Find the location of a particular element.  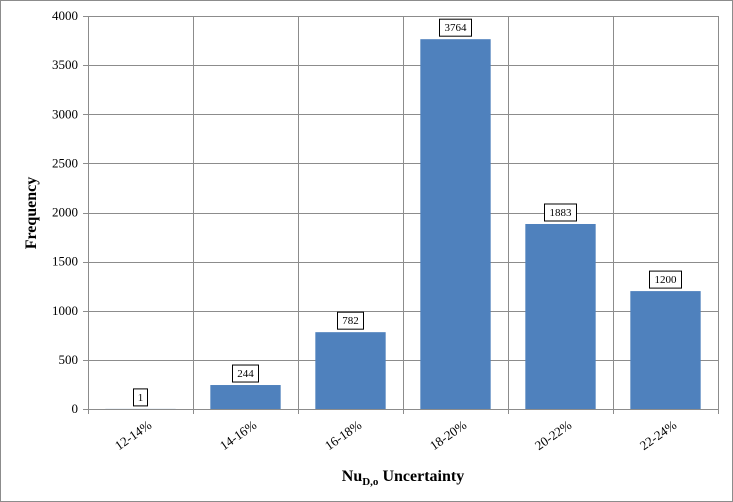

data-label: 782 is located at coordinates (350, 320).